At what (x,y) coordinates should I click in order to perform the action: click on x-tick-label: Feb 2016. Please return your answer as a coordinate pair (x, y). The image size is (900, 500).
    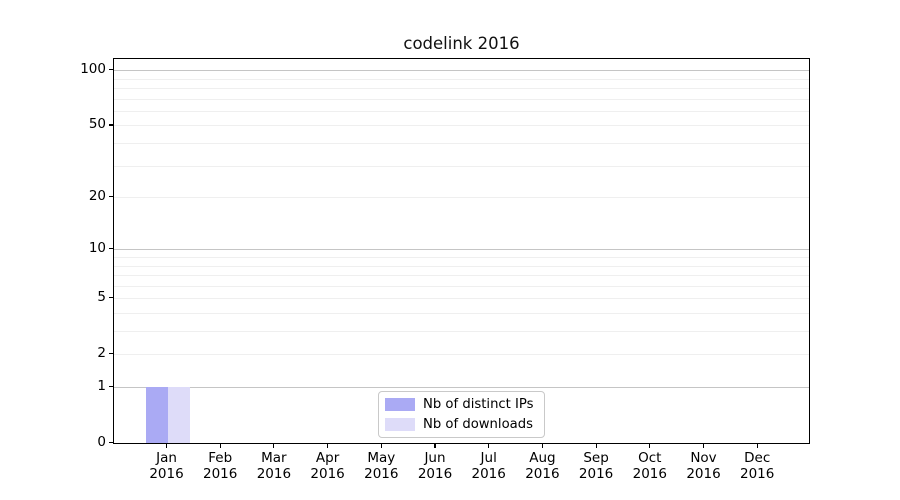
    Looking at the image, I should click on (220, 466).